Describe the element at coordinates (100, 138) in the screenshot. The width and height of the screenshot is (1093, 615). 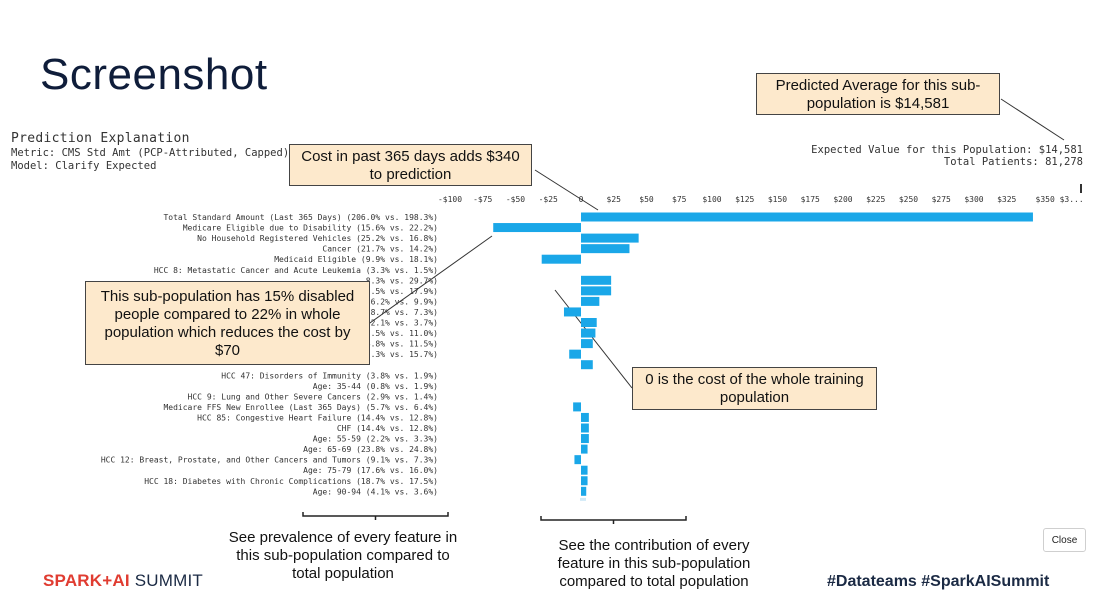
I see `prediction-explanation-title: Prediction Explanation` at that location.